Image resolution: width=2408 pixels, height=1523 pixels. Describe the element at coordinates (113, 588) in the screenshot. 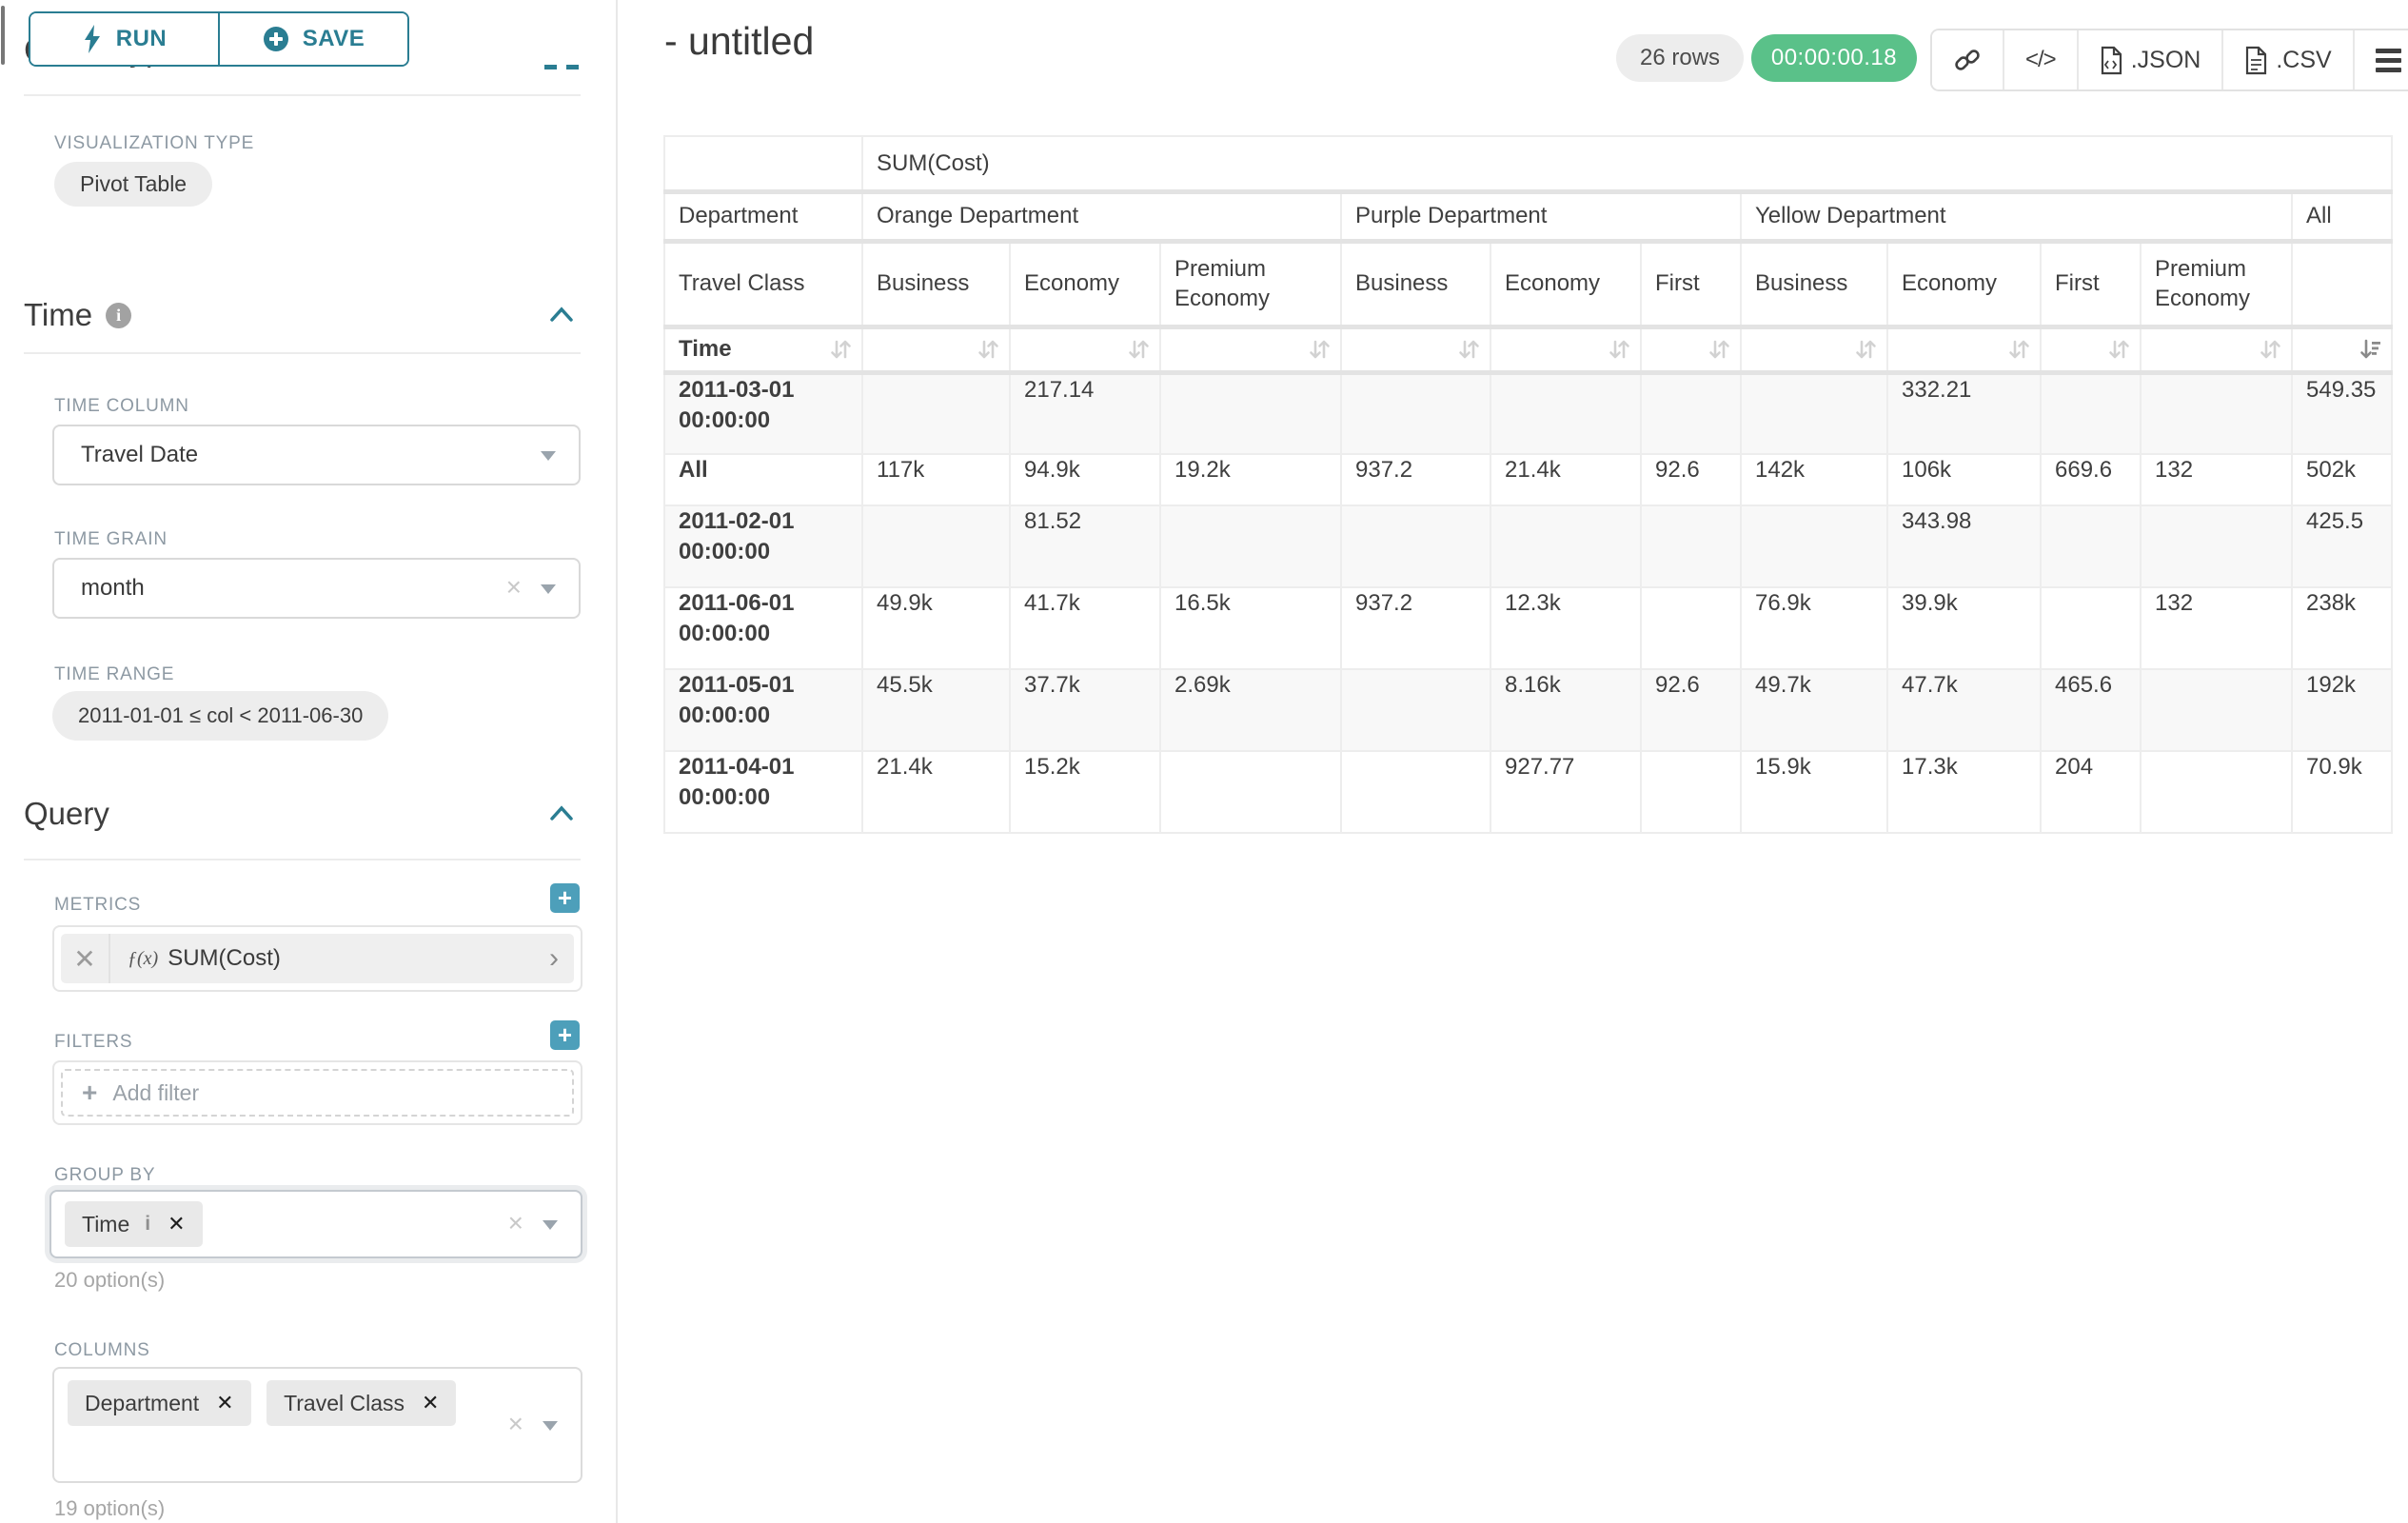

I see `time-grain-value: month` at that location.